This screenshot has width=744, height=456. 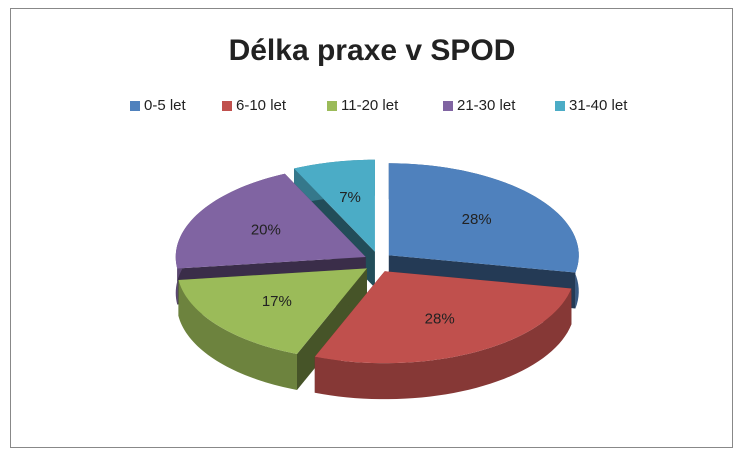 What do you see at coordinates (372, 50) in the screenshot?
I see `chart-title: Délka praxe v SPOD` at bounding box center [372, 50].